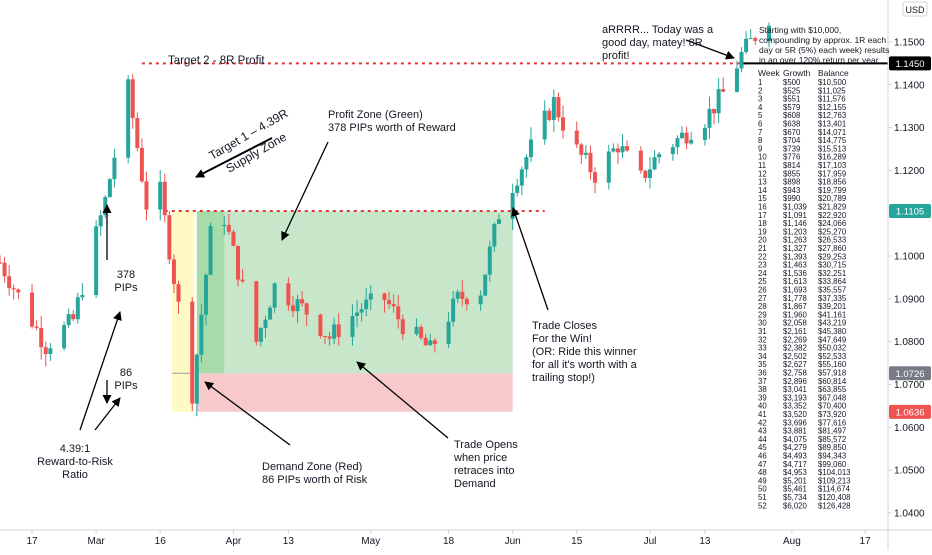 The height and width of the screenshot is (555, 932). I want to click on table-cell: $63,855, so click(832, 389).